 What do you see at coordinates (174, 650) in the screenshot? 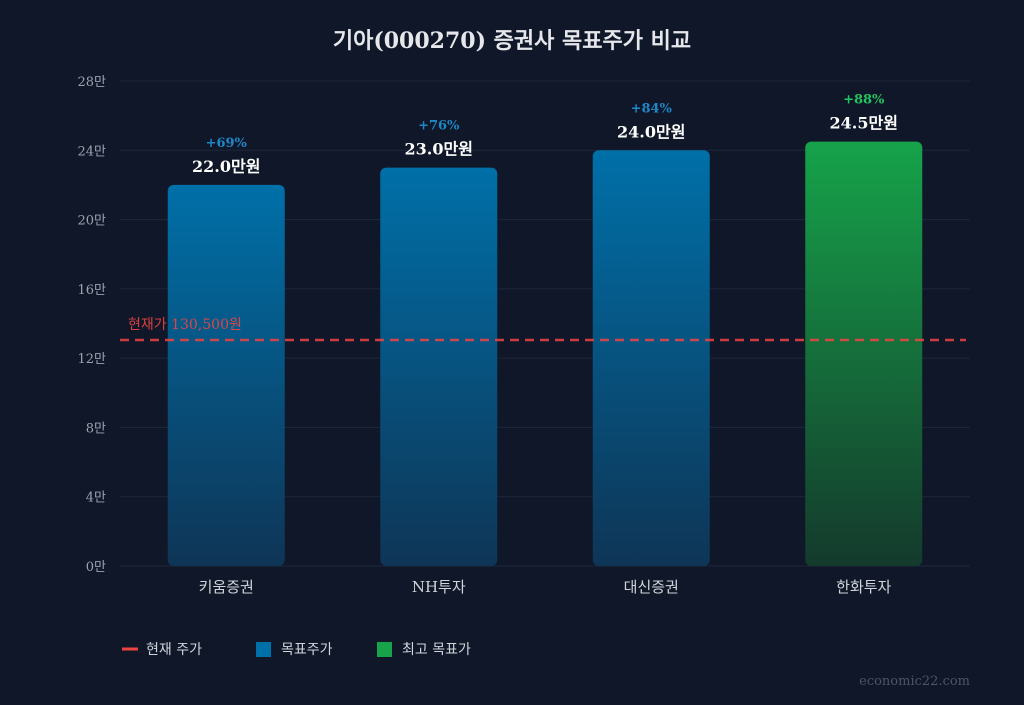
I see `legend-label: 현재 주가` at bounding box center [174, 650].